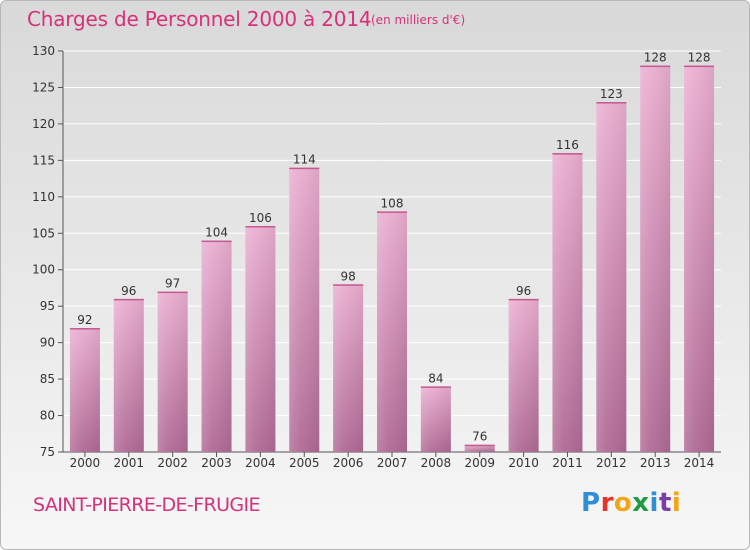 This screenshot has height=550, width=750. What do you see at coordinates (47, 416) in the screenshot?
I see `y-tick-label: 80` at bounding box center [47, 416].